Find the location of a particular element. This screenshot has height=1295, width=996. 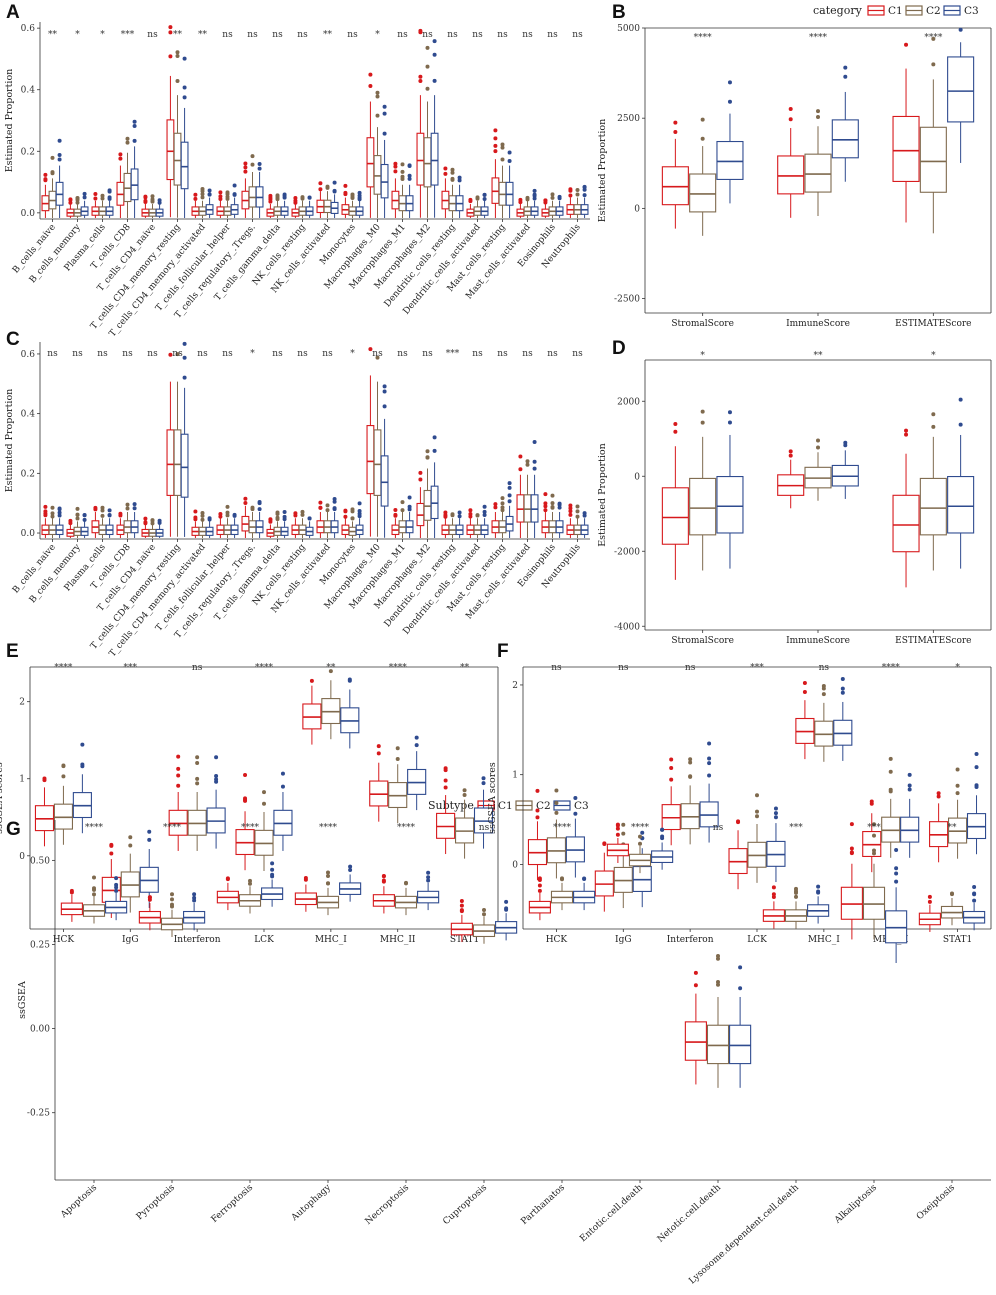

panel-label: F is located at coordinates (503, 651).